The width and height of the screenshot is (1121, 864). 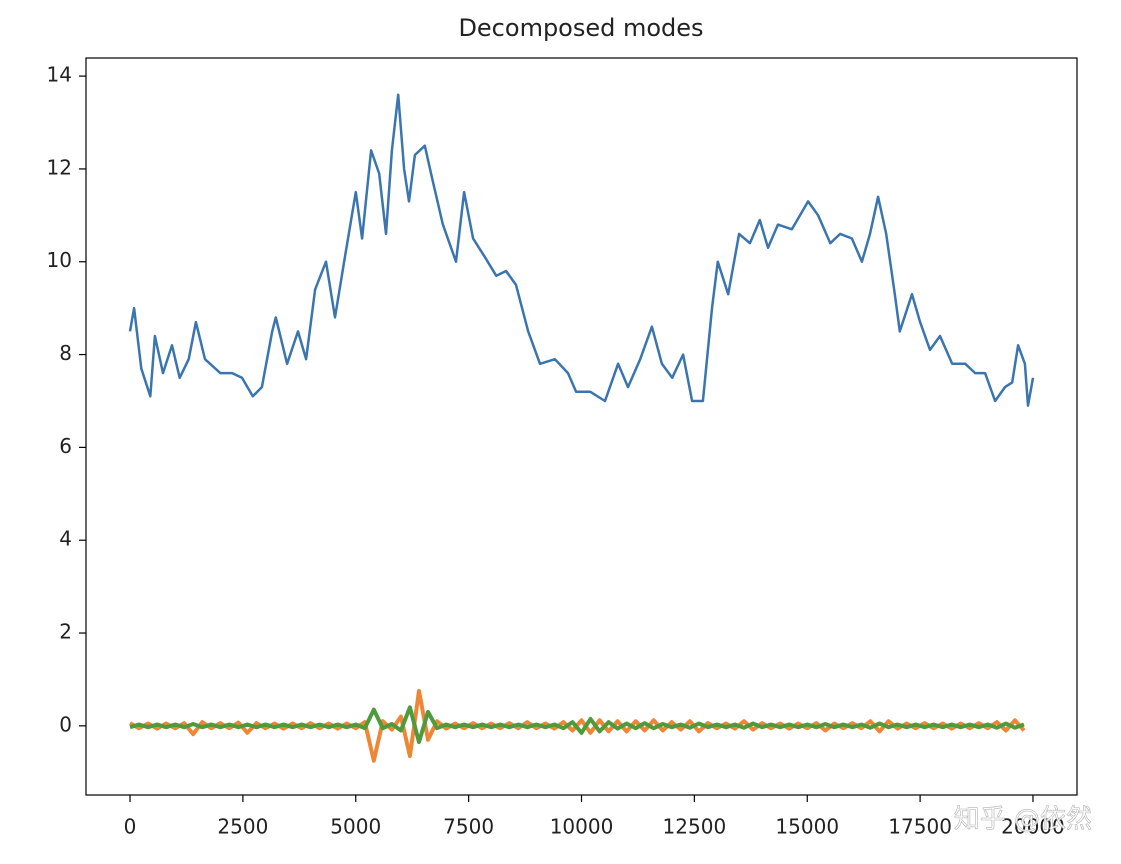 What do you see at coordinates (577, 725) in the screenshot?
I see `line-series` at bounding box center [577, 725].